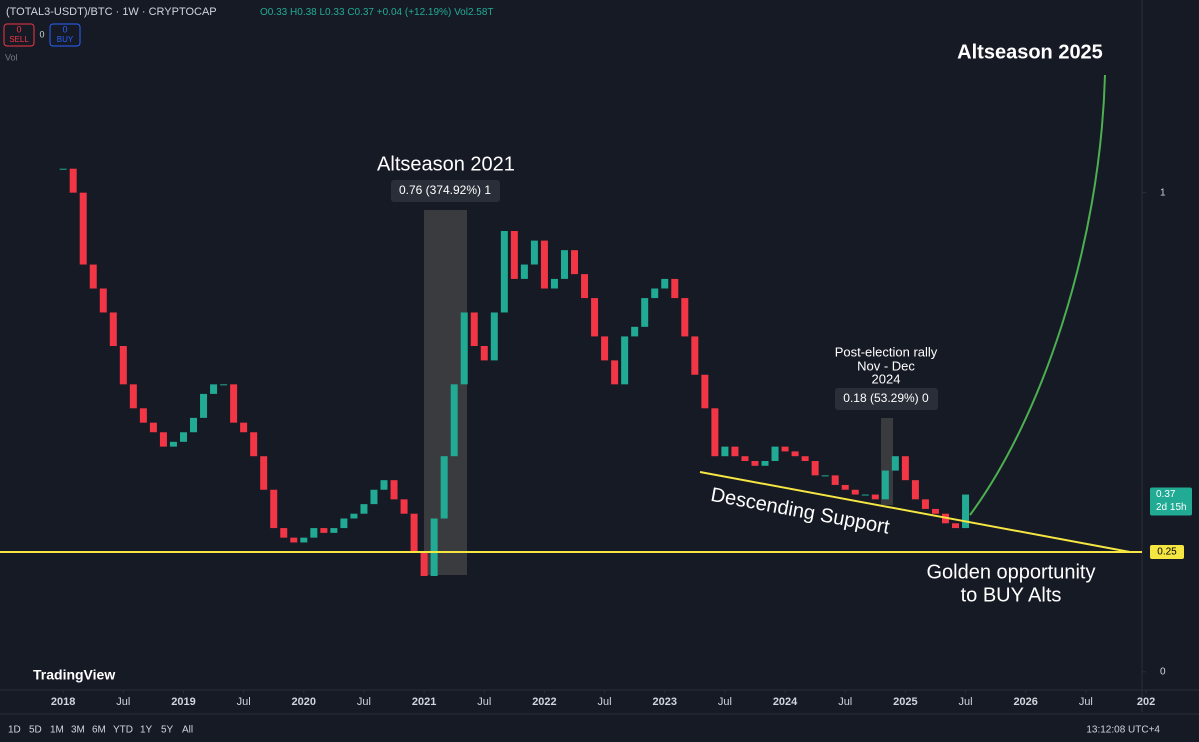 Image resolution: width=1199 pixels, height=742 pixels. I want to click on buy-button, so click(65, 35).